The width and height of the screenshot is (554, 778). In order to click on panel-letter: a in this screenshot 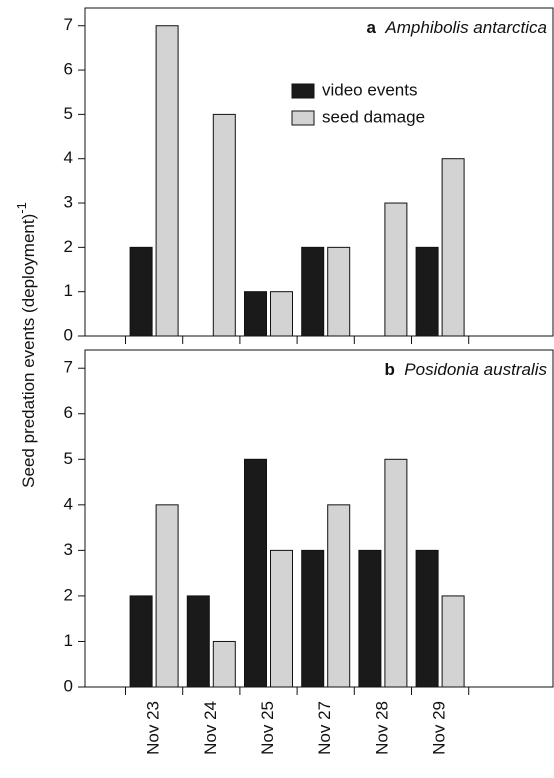, I will do `click(372, 27)`.